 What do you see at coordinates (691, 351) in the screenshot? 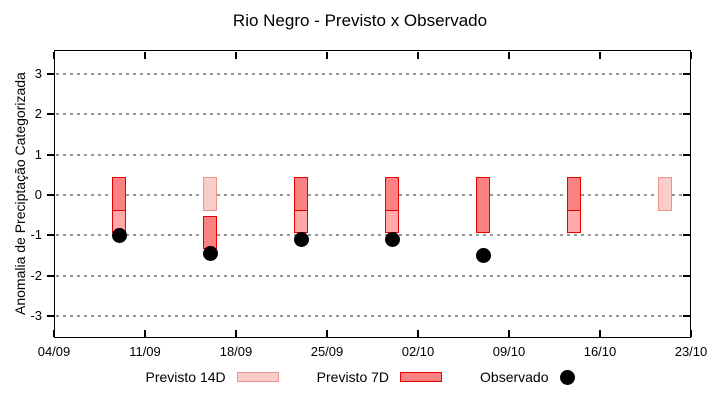
I see `x-tick-label: 23/10` at bounding box center [691, 351].